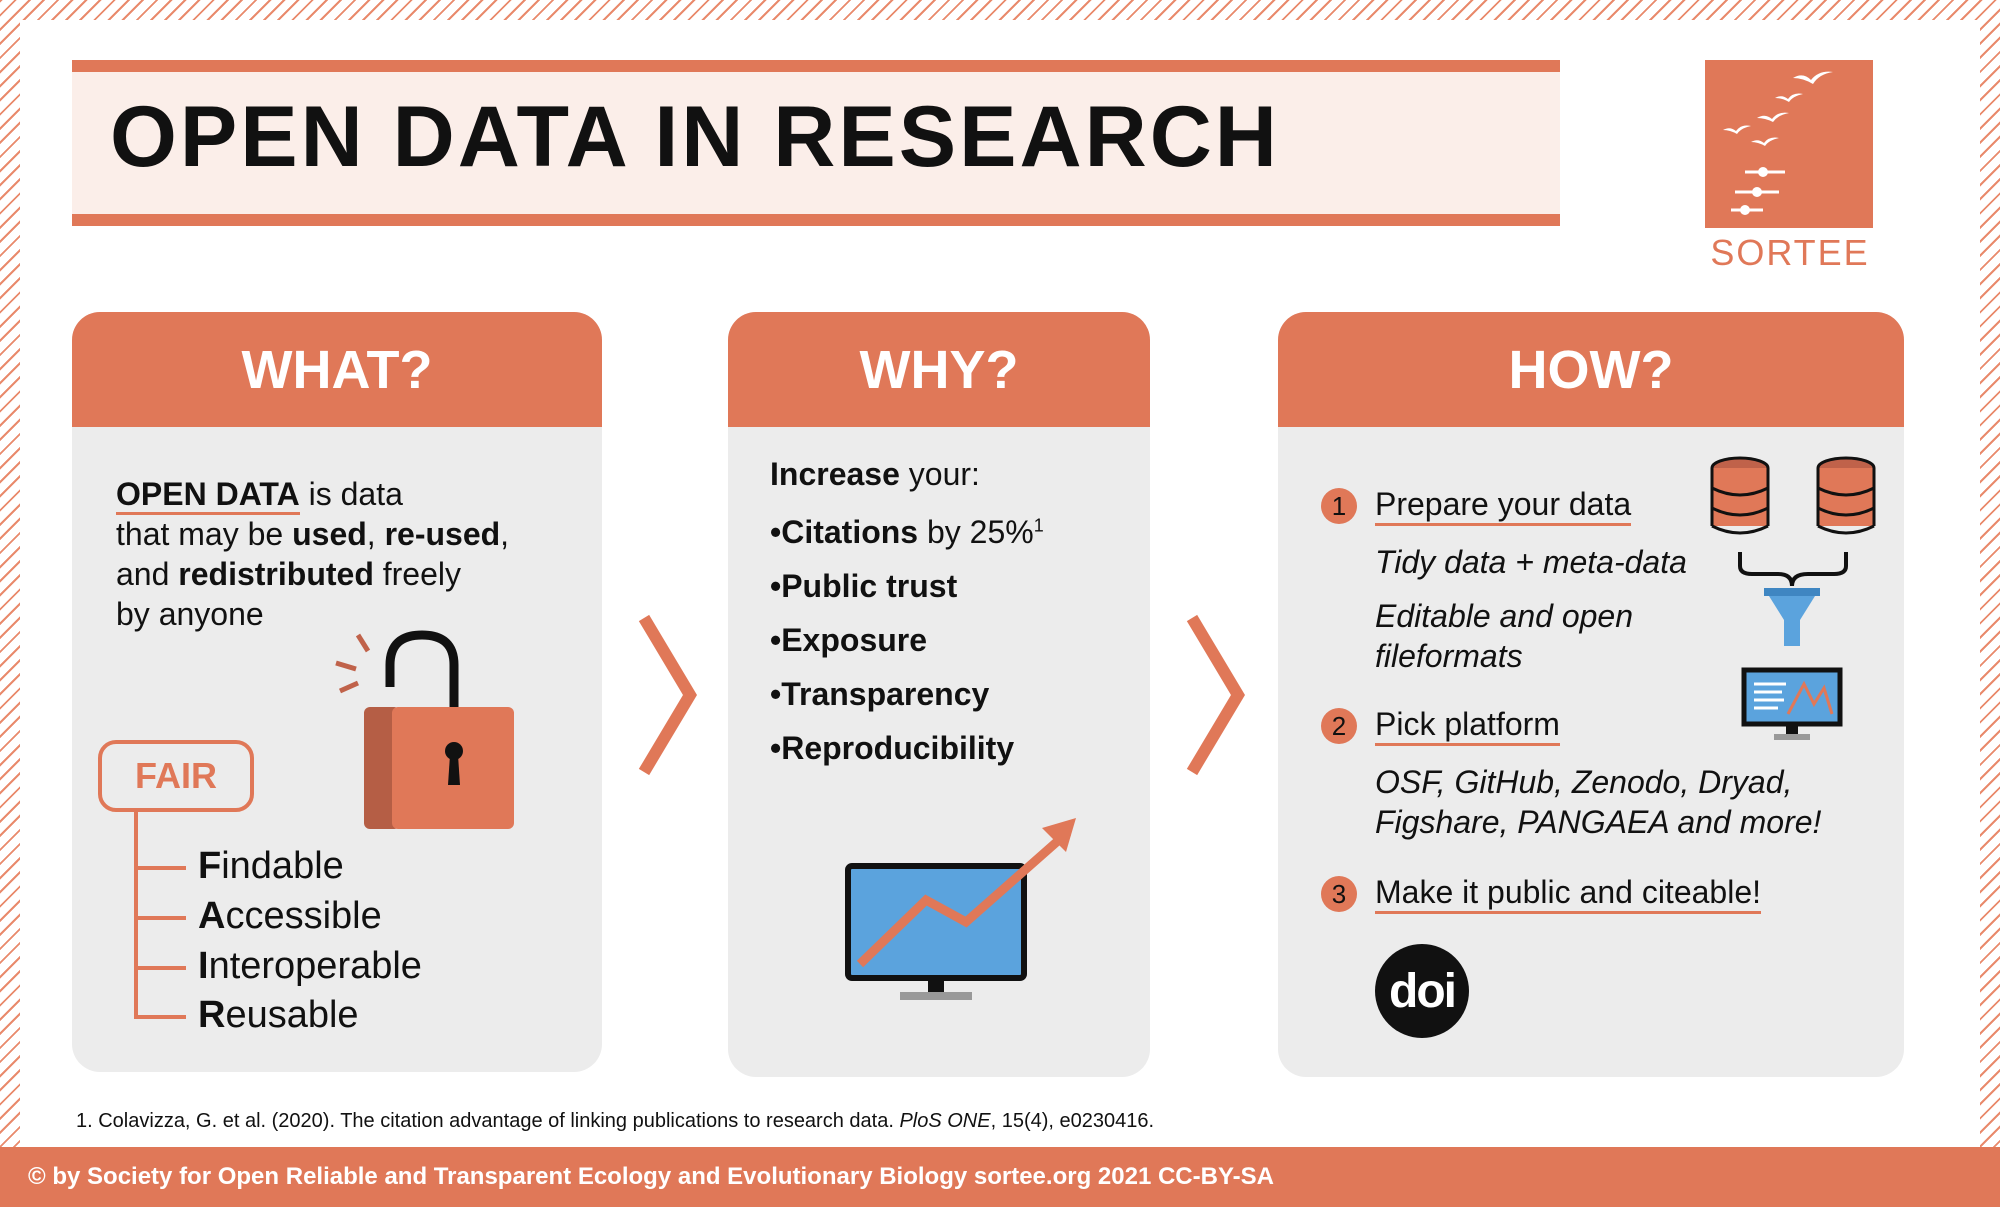  What do you see at coordinates (695, 137) in the screenshot?
I see `page-title: OPEN DATA IN RESEARCH` at bounding box center [695, 137].